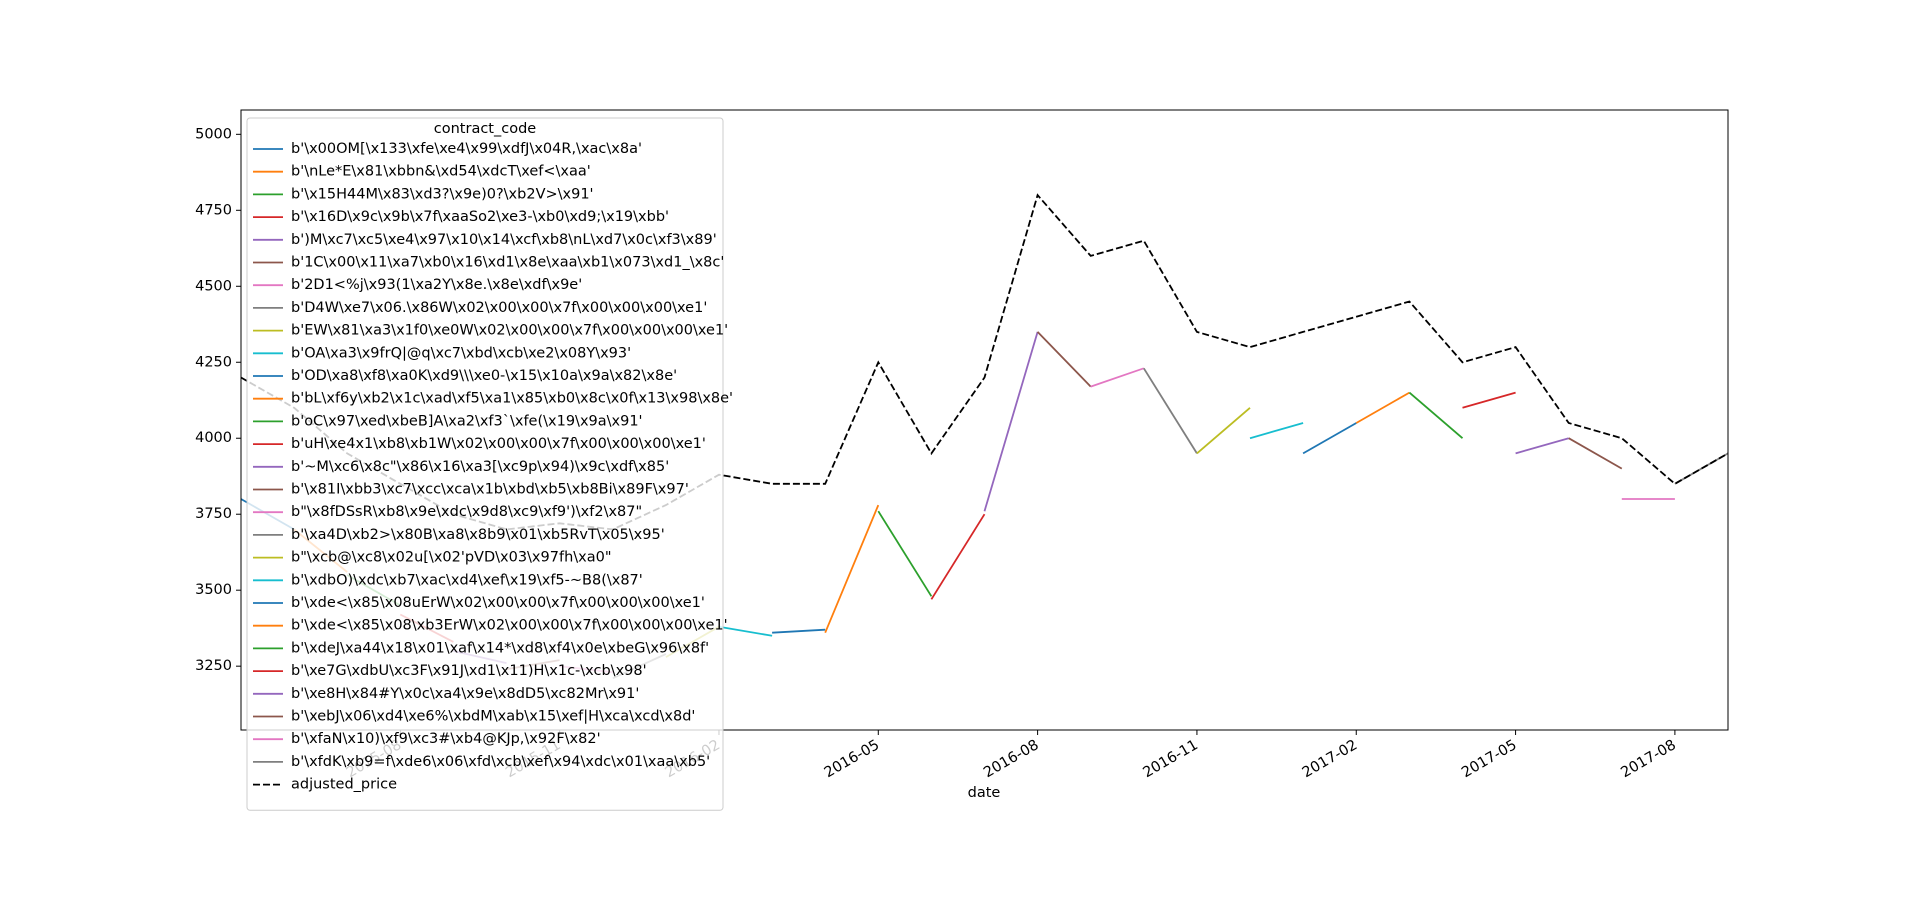 This screenshot has height=917, width=1920. What do you see at coordinates (451, 558) in the screenshot?
I see `legend-label: b"\xcb@\xc8\x02u[\x02'pVD\x03\x97fh\xa0"` at bounding box center [451, 558].